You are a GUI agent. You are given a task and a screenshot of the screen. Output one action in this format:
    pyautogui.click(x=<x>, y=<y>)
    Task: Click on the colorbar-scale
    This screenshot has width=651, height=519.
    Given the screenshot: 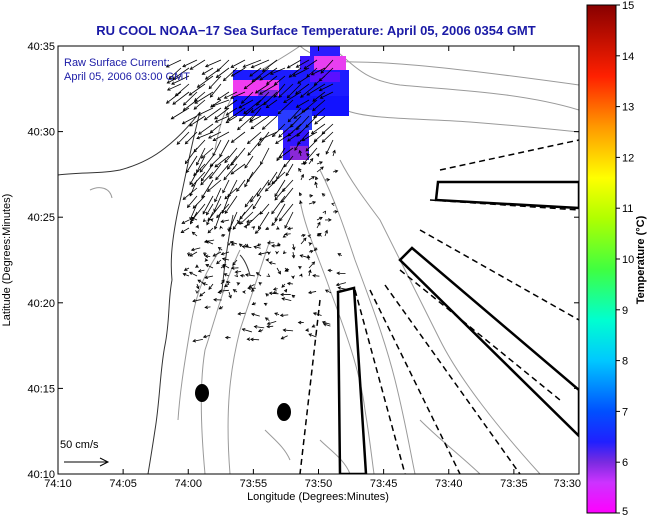 What is the action you would take?
    pyautogui.click(x=601, y=259)
    